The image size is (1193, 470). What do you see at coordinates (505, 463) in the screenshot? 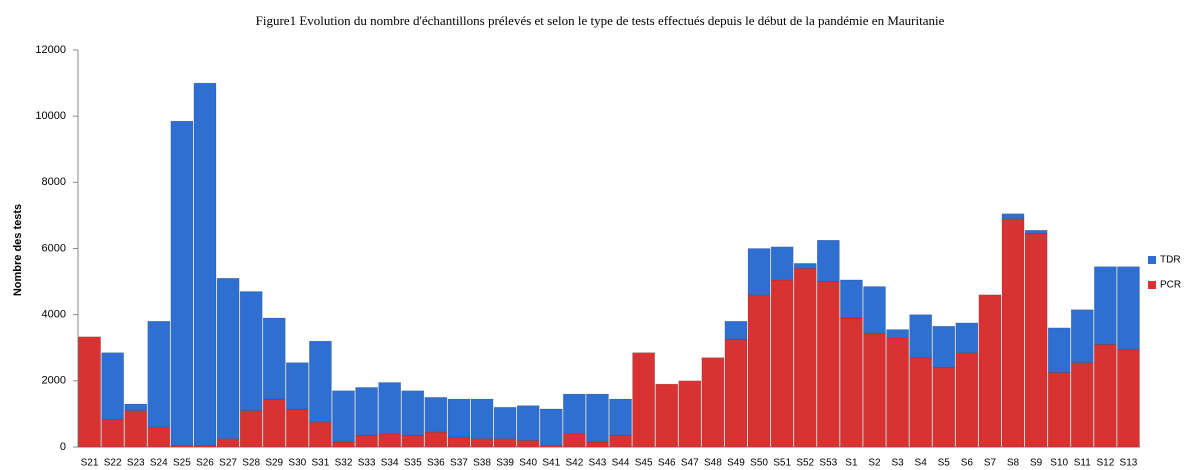
I see `x-tick-label: S39` at bounding box center [505, 463].